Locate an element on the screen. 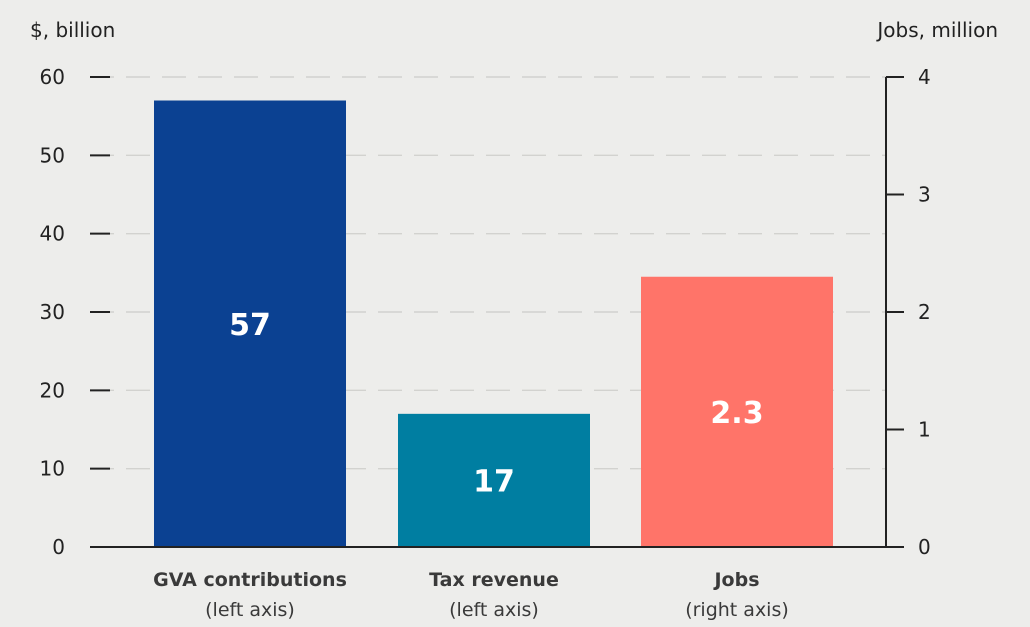 This screenshot has width=1030, height=627. data-label-tax-revenue: 17 is located at coordinates (494, 481).